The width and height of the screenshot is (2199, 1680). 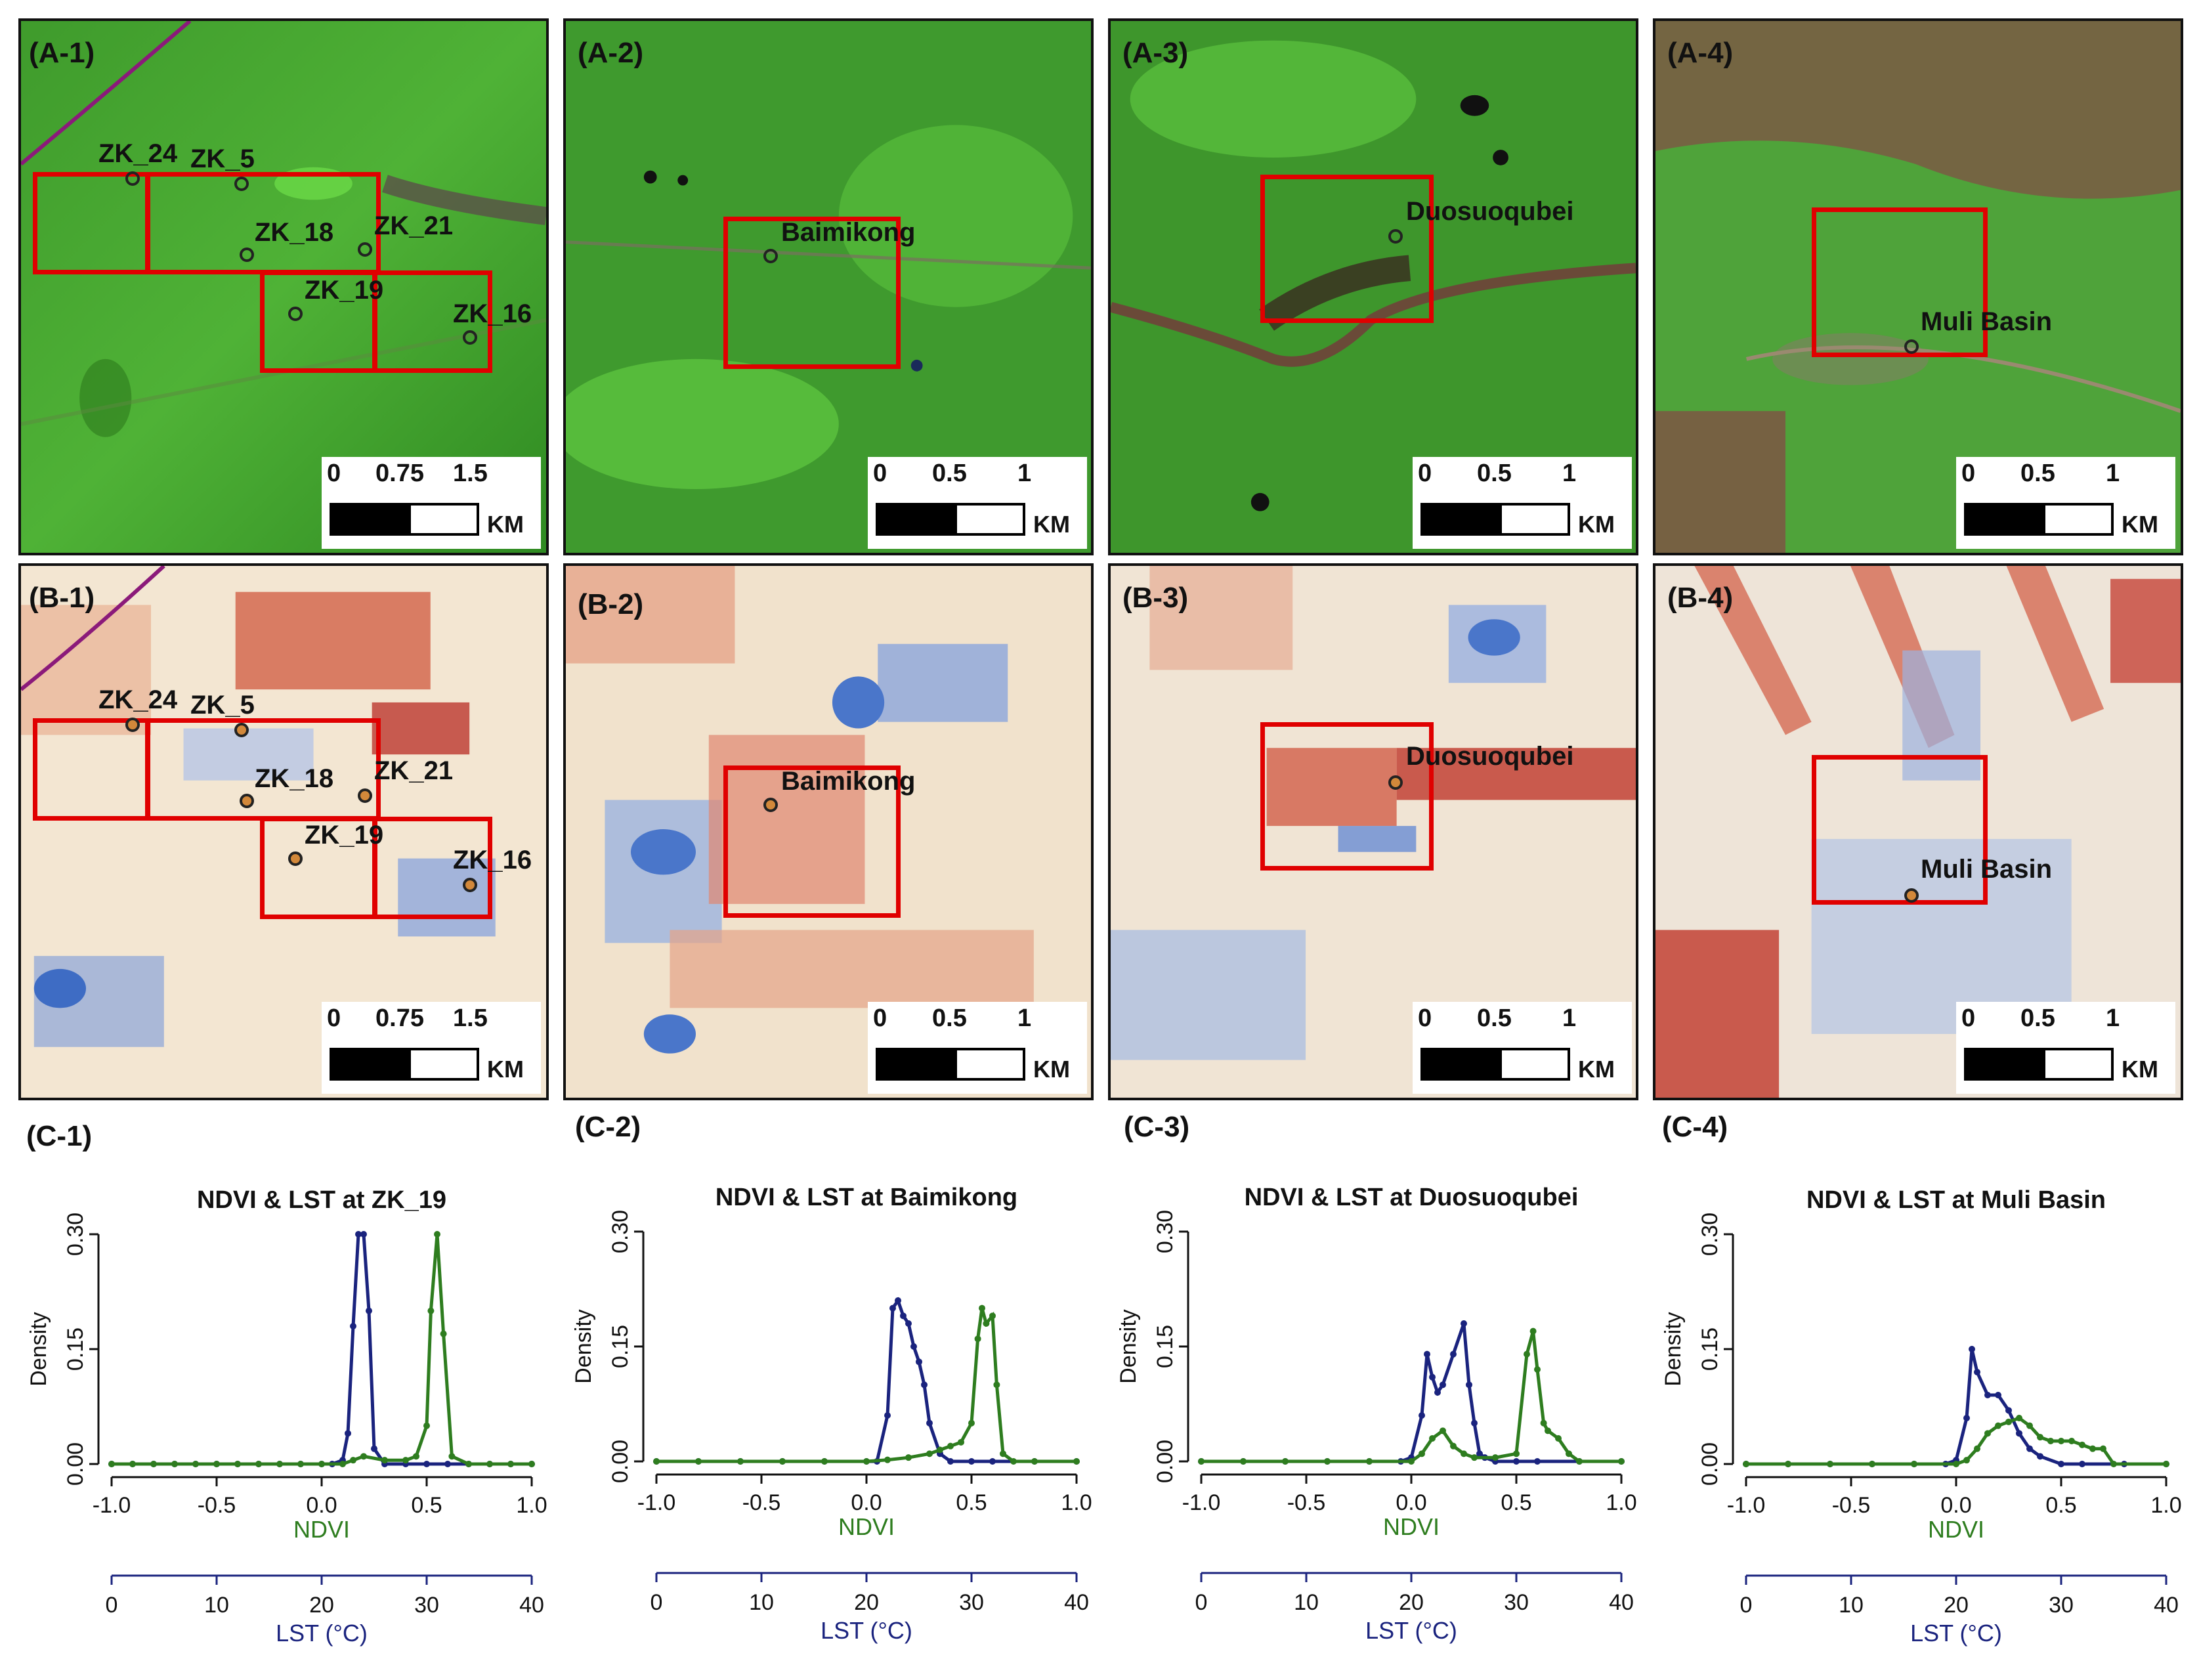 What do you see at coordinates (1412, 1197) in the screenshot?
I see `chart-title: NDVI & LST at Duosuoqubei` at bounding box center [1412, 1197].